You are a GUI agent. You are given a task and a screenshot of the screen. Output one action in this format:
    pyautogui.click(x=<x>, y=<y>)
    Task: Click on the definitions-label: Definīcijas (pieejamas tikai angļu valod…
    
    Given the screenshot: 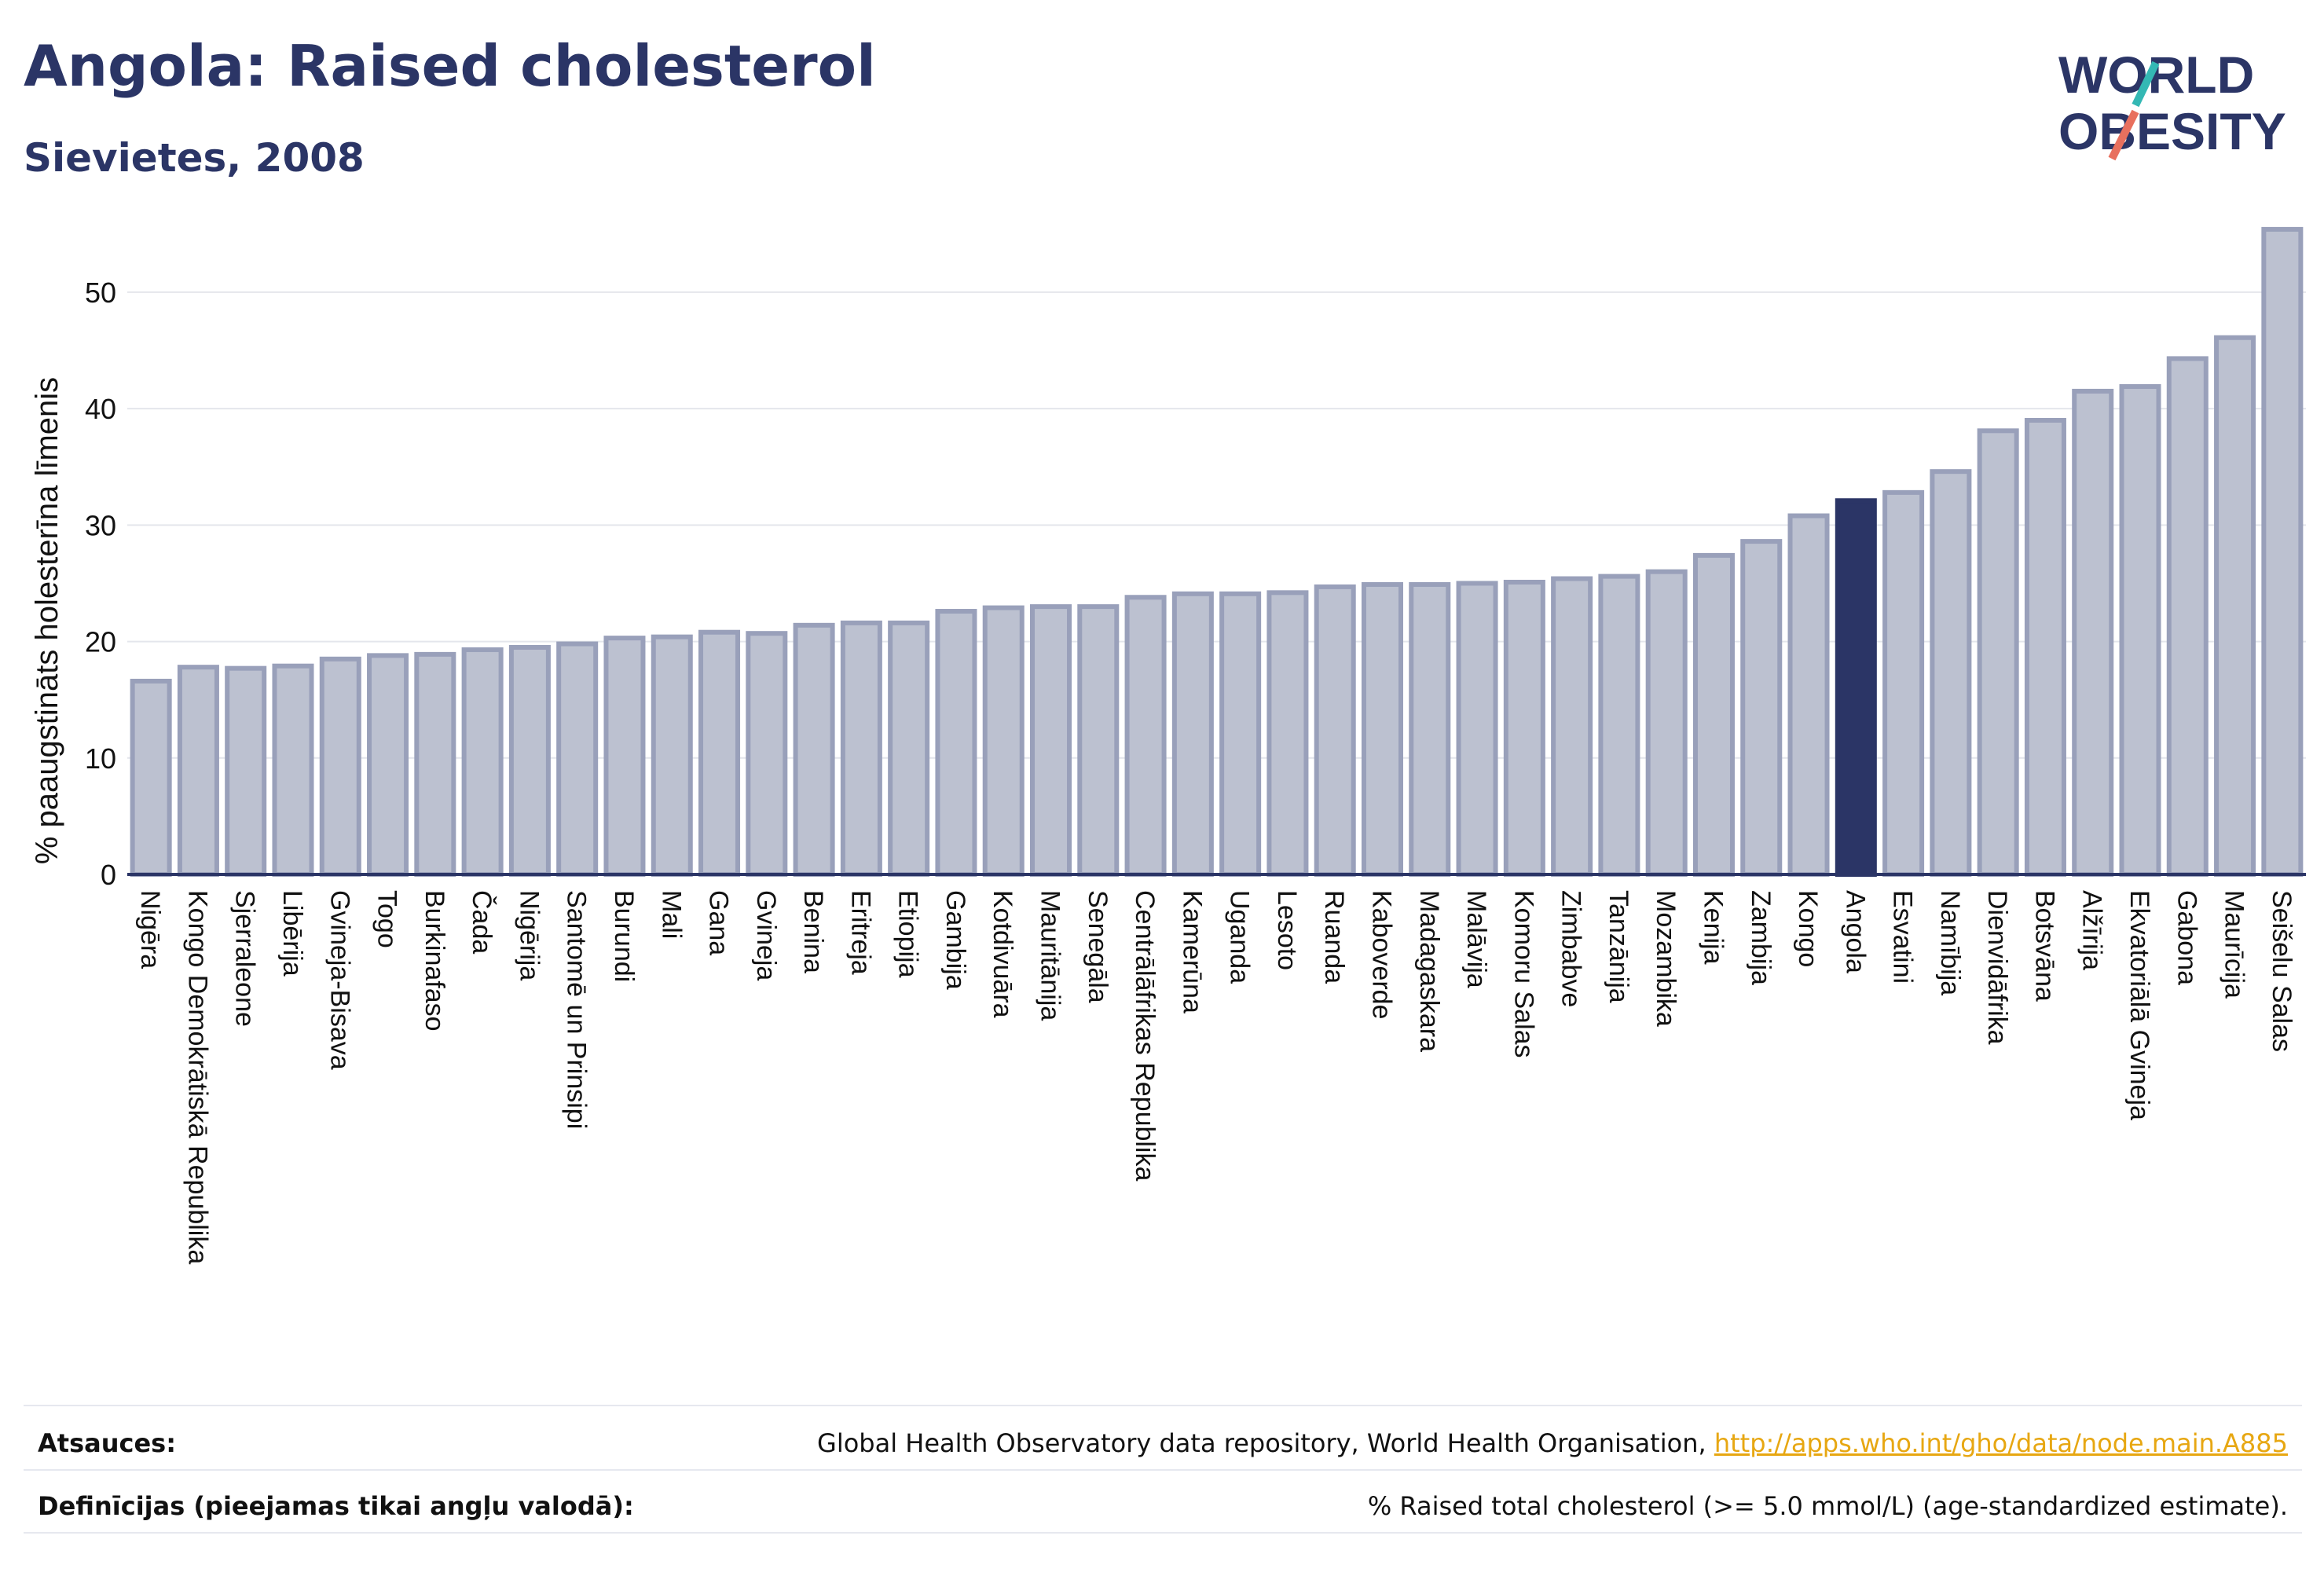 What is the action you would take?
    pyautogui.click(x=336, y=1506)
    